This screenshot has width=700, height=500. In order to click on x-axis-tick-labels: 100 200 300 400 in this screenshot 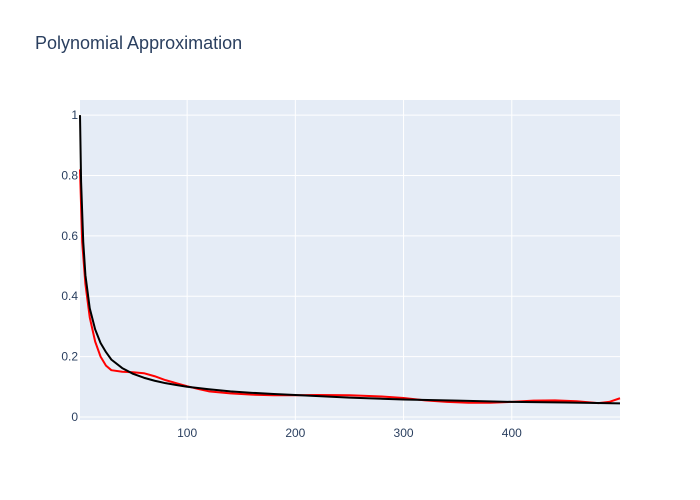, I will do `click(349, 433)`.